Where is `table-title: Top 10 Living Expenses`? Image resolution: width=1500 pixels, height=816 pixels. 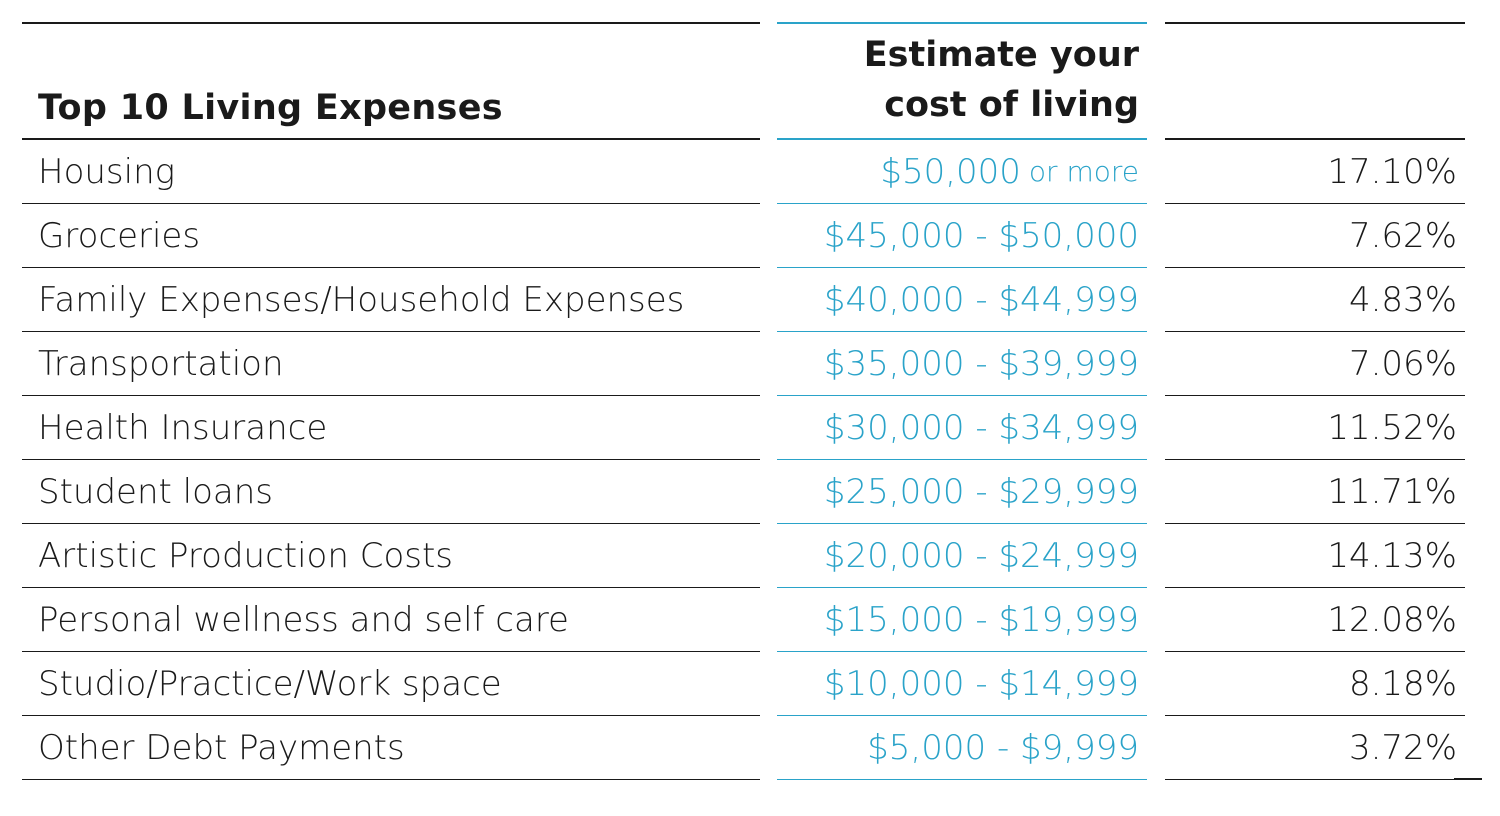
table-title: Top 10 Living Expenses is located at coordinates (270, 108).